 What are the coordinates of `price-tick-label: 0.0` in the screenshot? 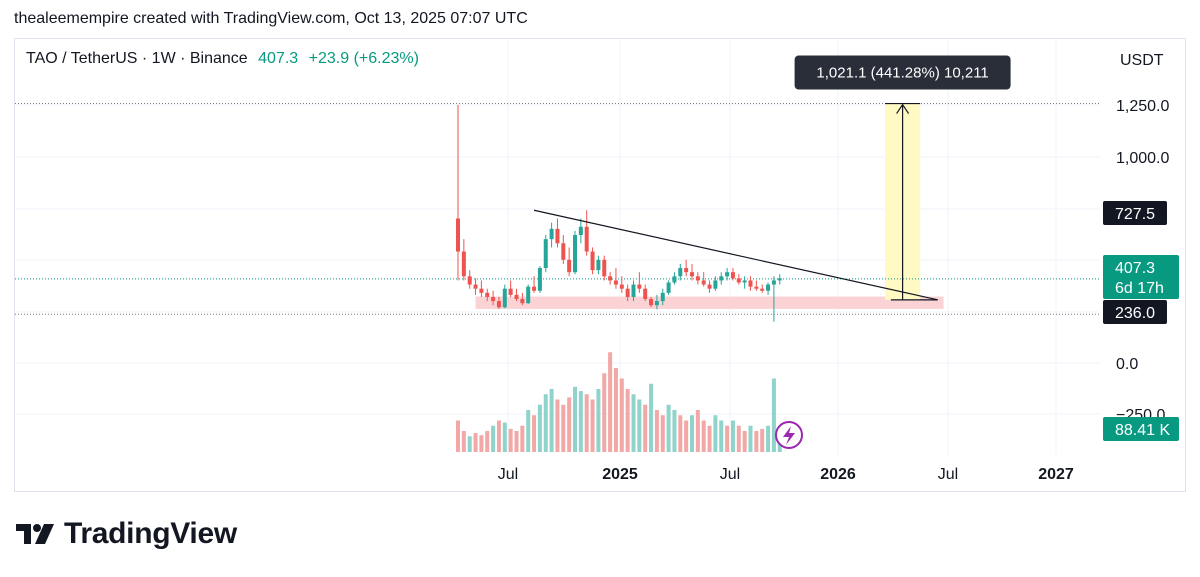 It's located at (1127, 364).